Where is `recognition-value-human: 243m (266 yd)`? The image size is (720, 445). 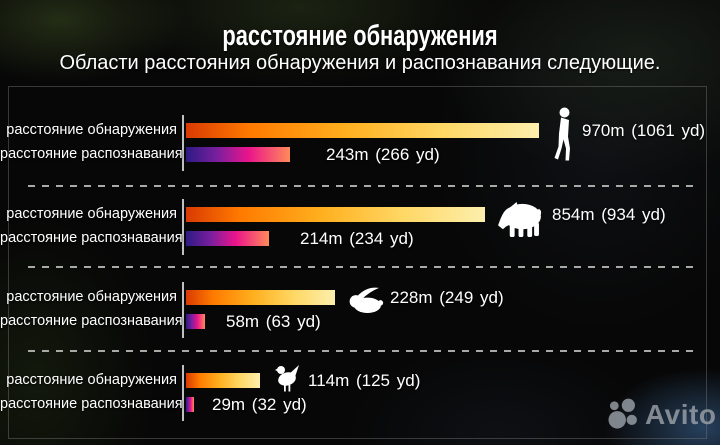
recognition-value-human: 243m (266 yd) is located at coordinates (383, 154).